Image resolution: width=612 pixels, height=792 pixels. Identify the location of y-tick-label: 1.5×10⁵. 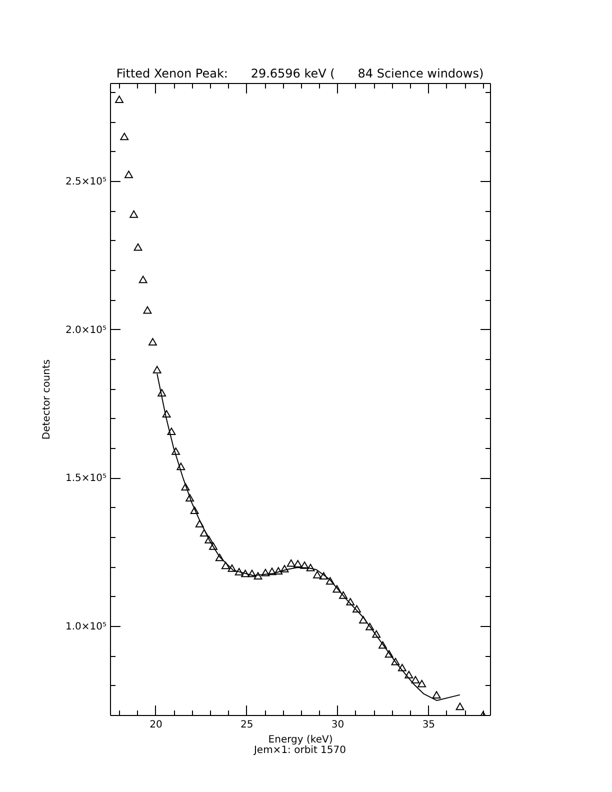
(85, 478).